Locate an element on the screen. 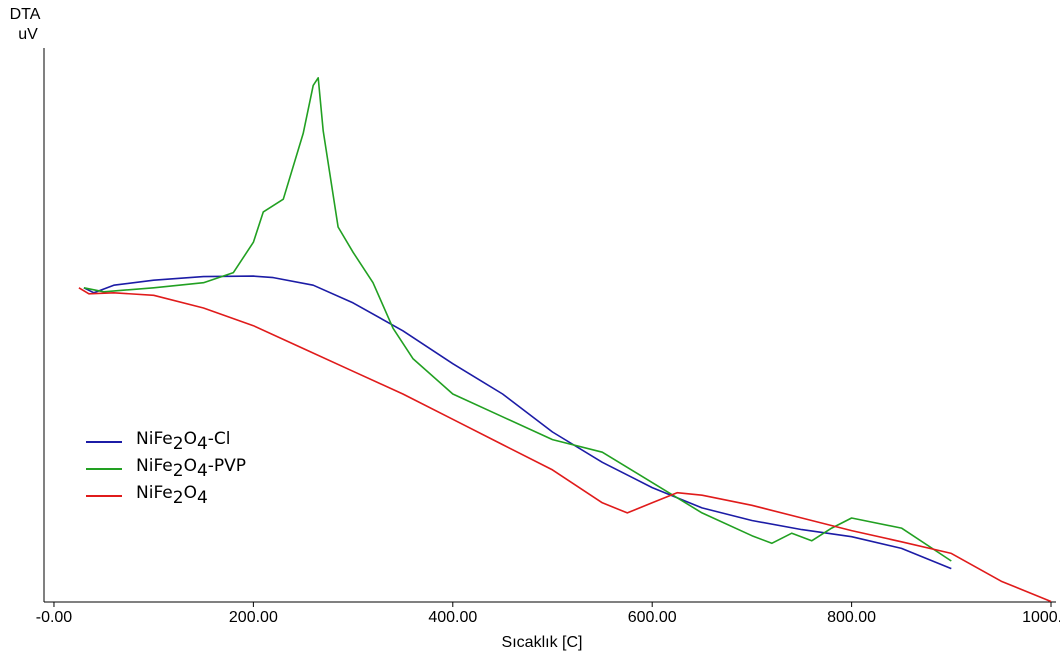 This screenshot has width=1060, height=661. legend-swatch-cl is located at coordinates (104, 441).